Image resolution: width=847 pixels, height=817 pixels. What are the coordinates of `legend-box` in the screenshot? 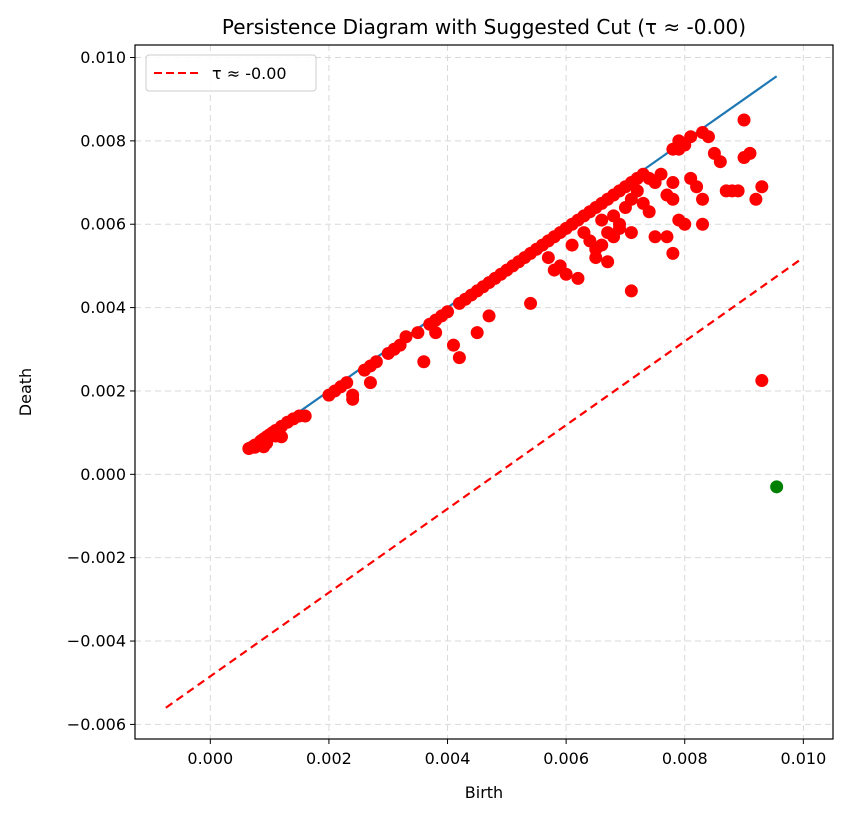 It's located at (231, 73).